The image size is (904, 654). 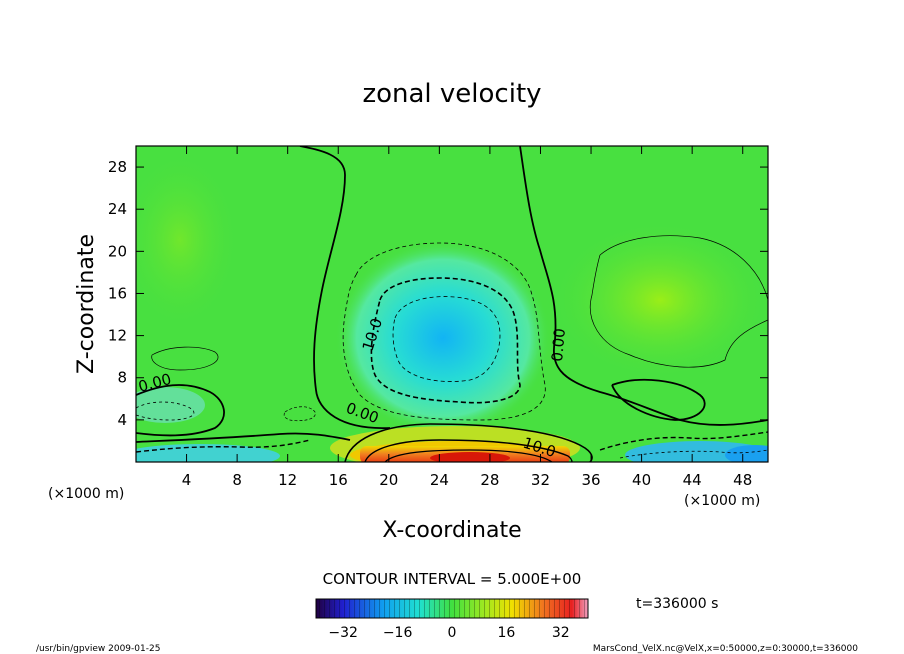 I want to click on positive-region-right, so click(x=659, y=300).